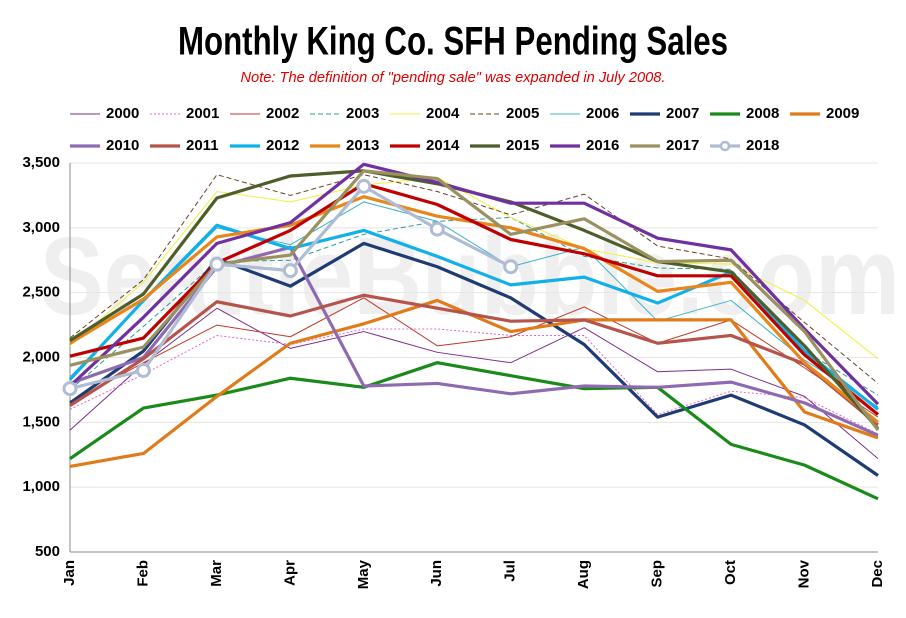 Image resolution: width=906 pixels, height=618 pixels. What do you see at coordinates (877, 574) in the screenshot?
I see `x-tick-label: Dec` at bounding box center [877, 574].